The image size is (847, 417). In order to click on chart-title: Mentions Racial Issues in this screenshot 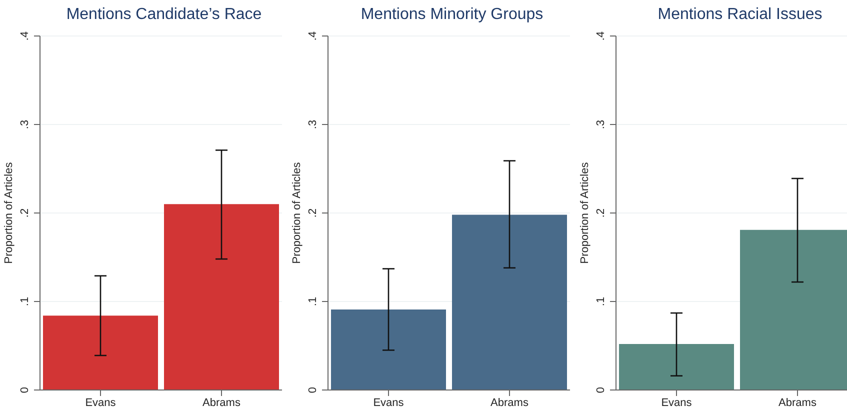, I will do `click(740, 15)`.